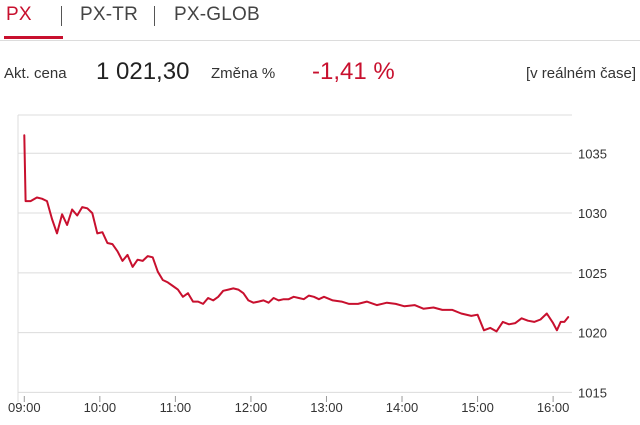 This screenshot has height=425, width=640. What do you see at coordinates (176, 407) in the screenshot?
I see `x-tick-label: 11:00` at bounding box center [176, 407].